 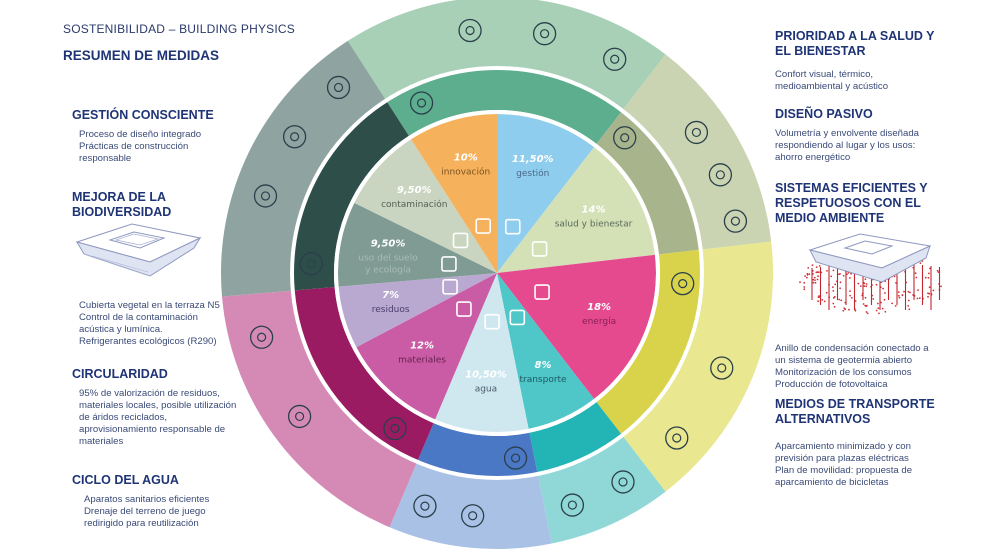 What do you see at coordinates (512, 226) in the screenshot?
I see `org-chart-icon` at bounding box center [512, 226].